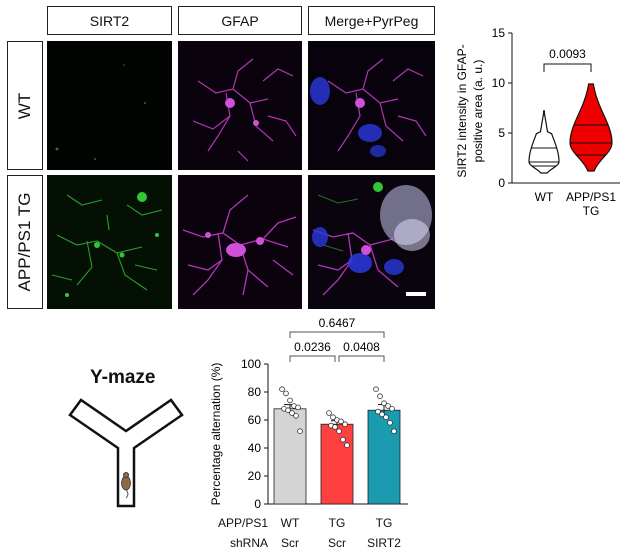 Image resolution: width=630 pixels, height=555 pixels. What do you see at coordinates (240, 242) in the screenshot?
I see `micrograph-tg-gfap` at bounding box center [240, 242].